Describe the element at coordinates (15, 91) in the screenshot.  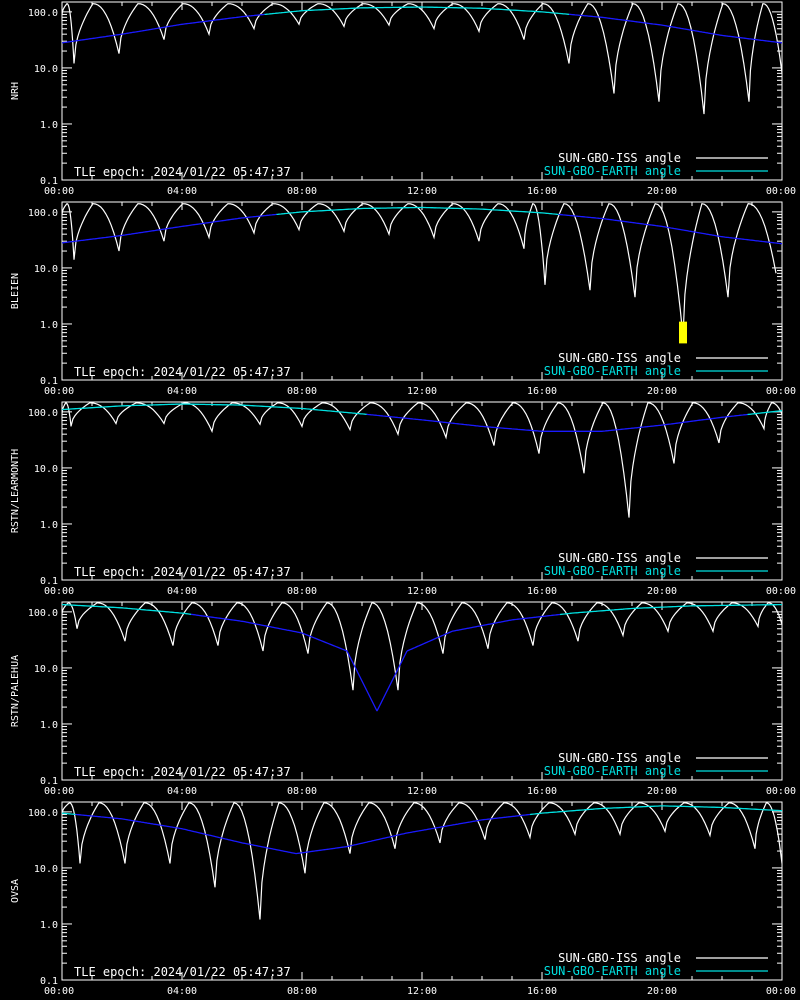
I see `y-axis-label: NRH` at that location.